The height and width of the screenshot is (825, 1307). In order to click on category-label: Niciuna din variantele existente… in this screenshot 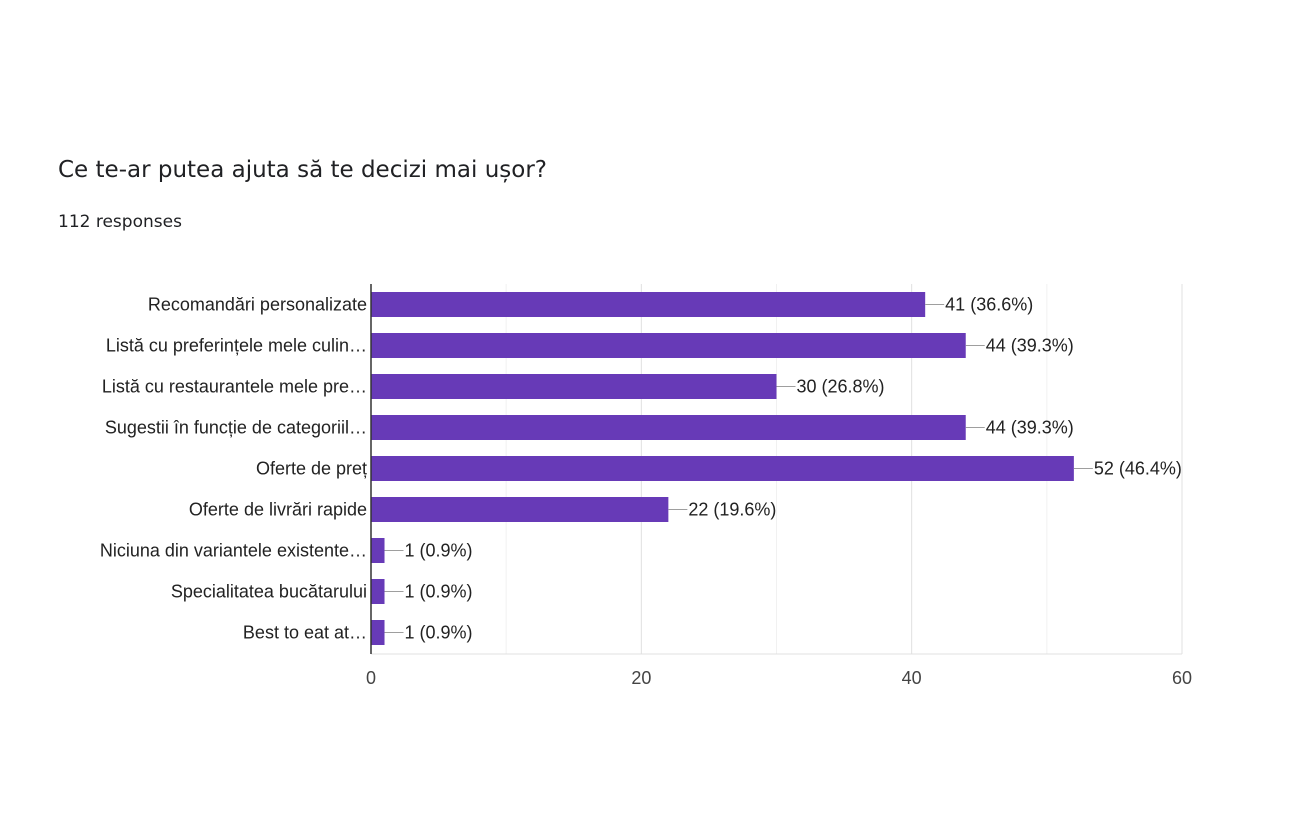, I will do `click(233, 551)`.